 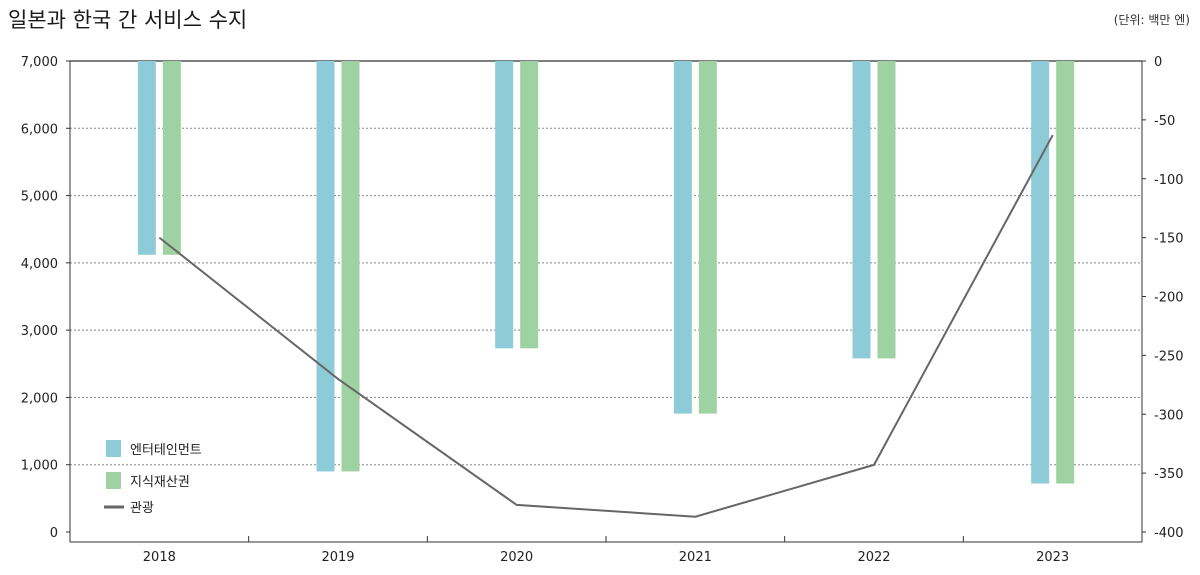 What do you see at coordinates (707, 237) in the screenshot?
I see `bar-지식재산권-2021` at bounding box center [707, 237].